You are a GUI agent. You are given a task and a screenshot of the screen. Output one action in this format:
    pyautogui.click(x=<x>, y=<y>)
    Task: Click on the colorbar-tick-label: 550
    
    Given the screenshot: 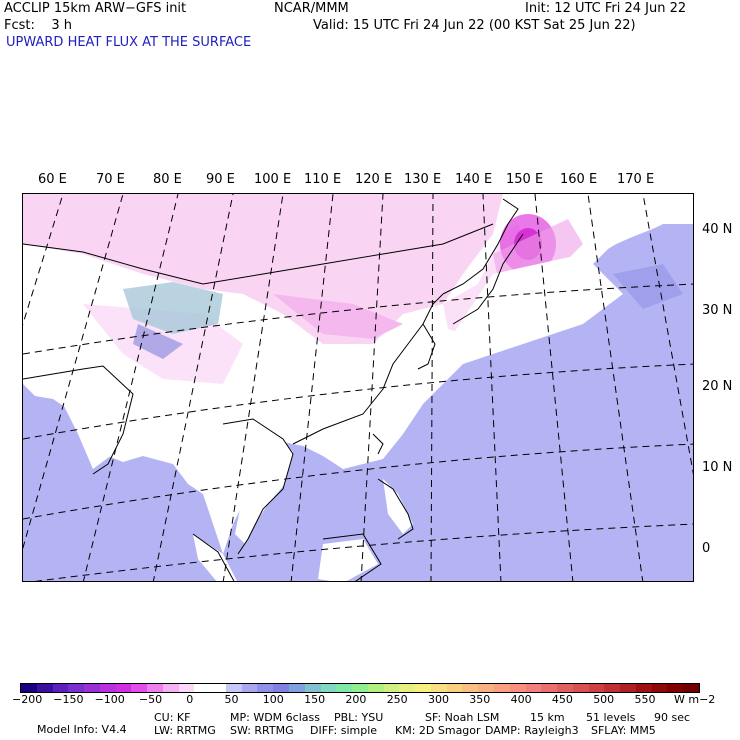 What is the action you would take?
    pyautogui.click(x=645, y=699)
    